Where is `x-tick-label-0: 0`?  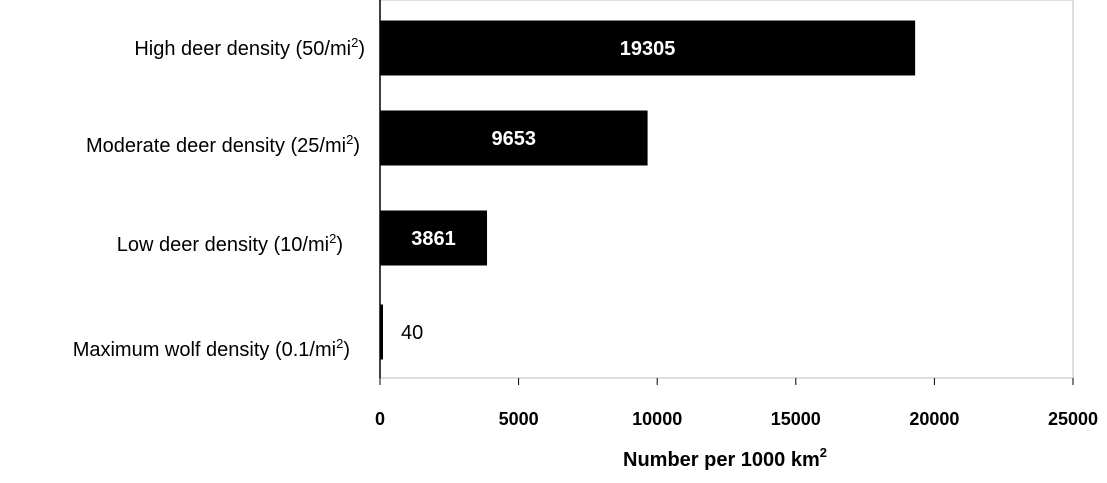
x-tick-label-0: 0 is located at coordinates (380, 419).